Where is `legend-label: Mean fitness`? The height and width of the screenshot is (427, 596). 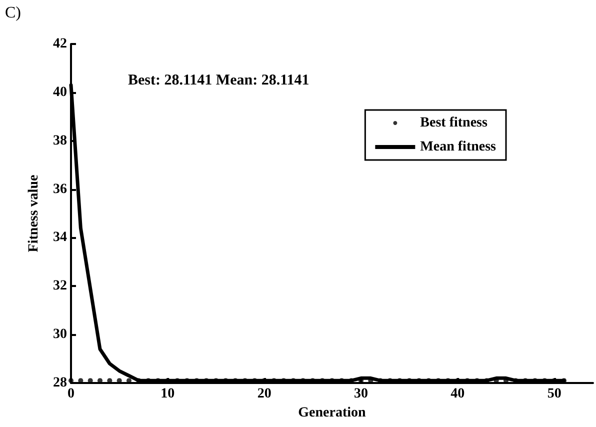 legend-label: Mean fitness is located at coordinates (458, 147).